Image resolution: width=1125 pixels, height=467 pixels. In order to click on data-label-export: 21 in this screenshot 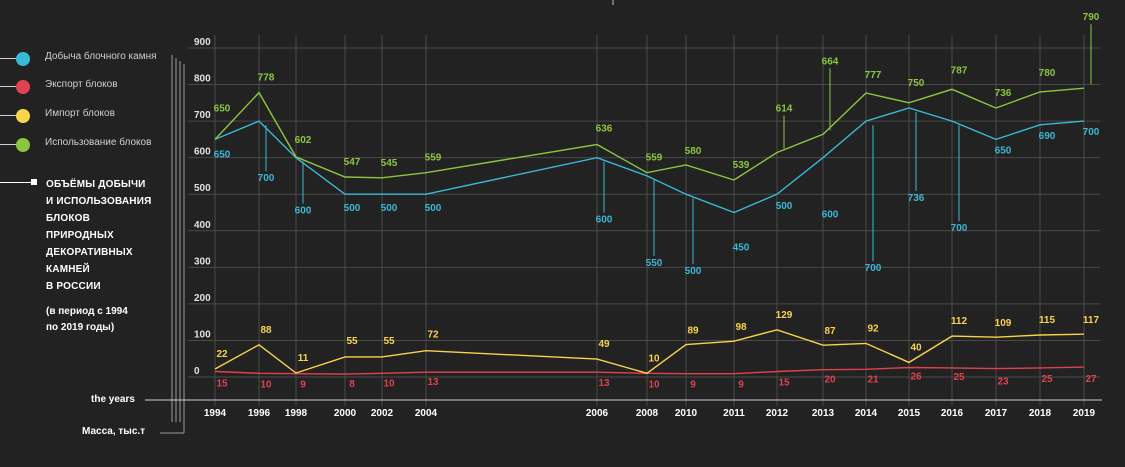, I will do `click(873, 379)`.